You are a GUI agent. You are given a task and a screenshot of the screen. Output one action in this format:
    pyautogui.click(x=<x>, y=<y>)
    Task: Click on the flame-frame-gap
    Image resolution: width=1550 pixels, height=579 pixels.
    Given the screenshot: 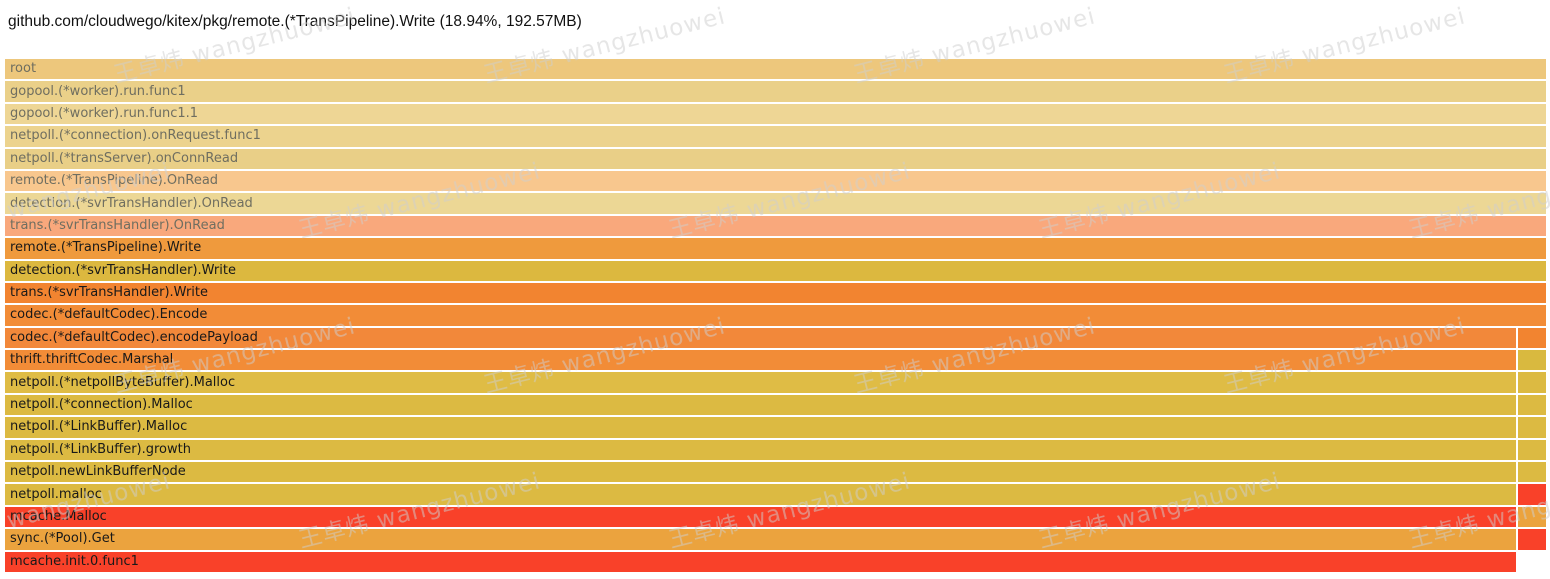 What is the action you would take?
    pyautogui.click(x=1532, y=562)
    